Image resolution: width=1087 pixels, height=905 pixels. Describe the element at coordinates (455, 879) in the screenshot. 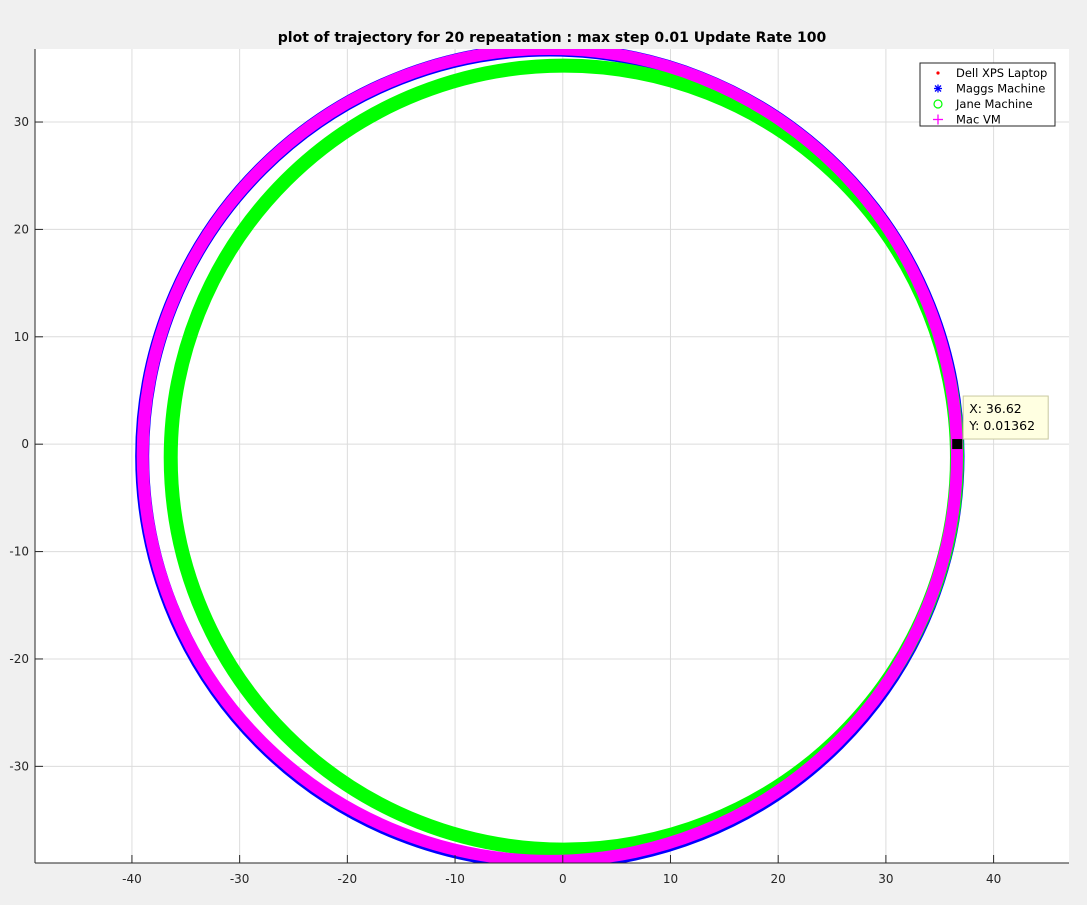

I see `x-tick-label: -10` at that location.